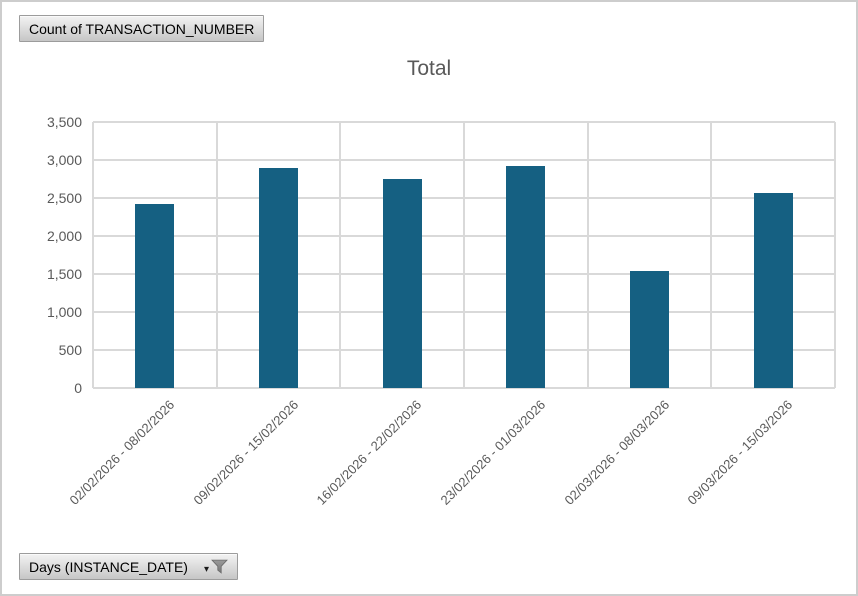 This screenshot has height=596, width=858. Describe the element at coordinates (369, 452) in the screenshot. I see `x-axis-label: 16/02/2026 - 22/02/2026` at that location.